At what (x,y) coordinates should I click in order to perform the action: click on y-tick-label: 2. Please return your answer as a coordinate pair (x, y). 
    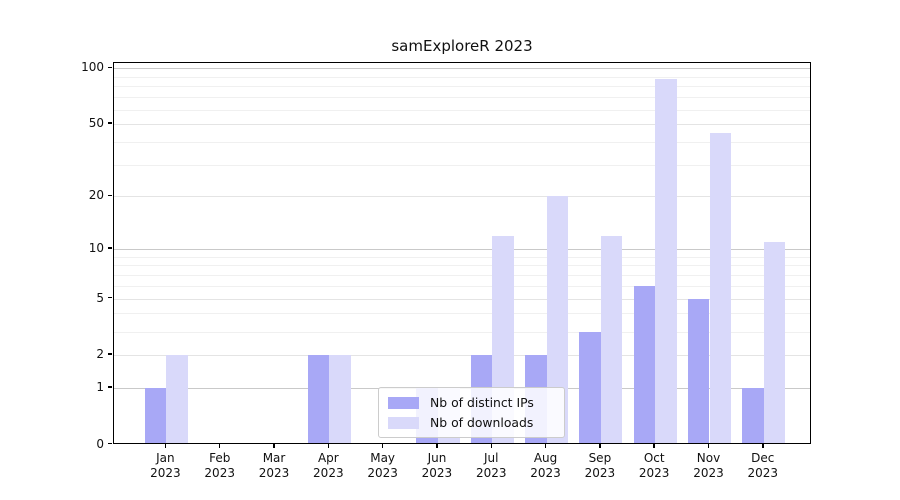
    Looking at the image, I should click on (100, 353).